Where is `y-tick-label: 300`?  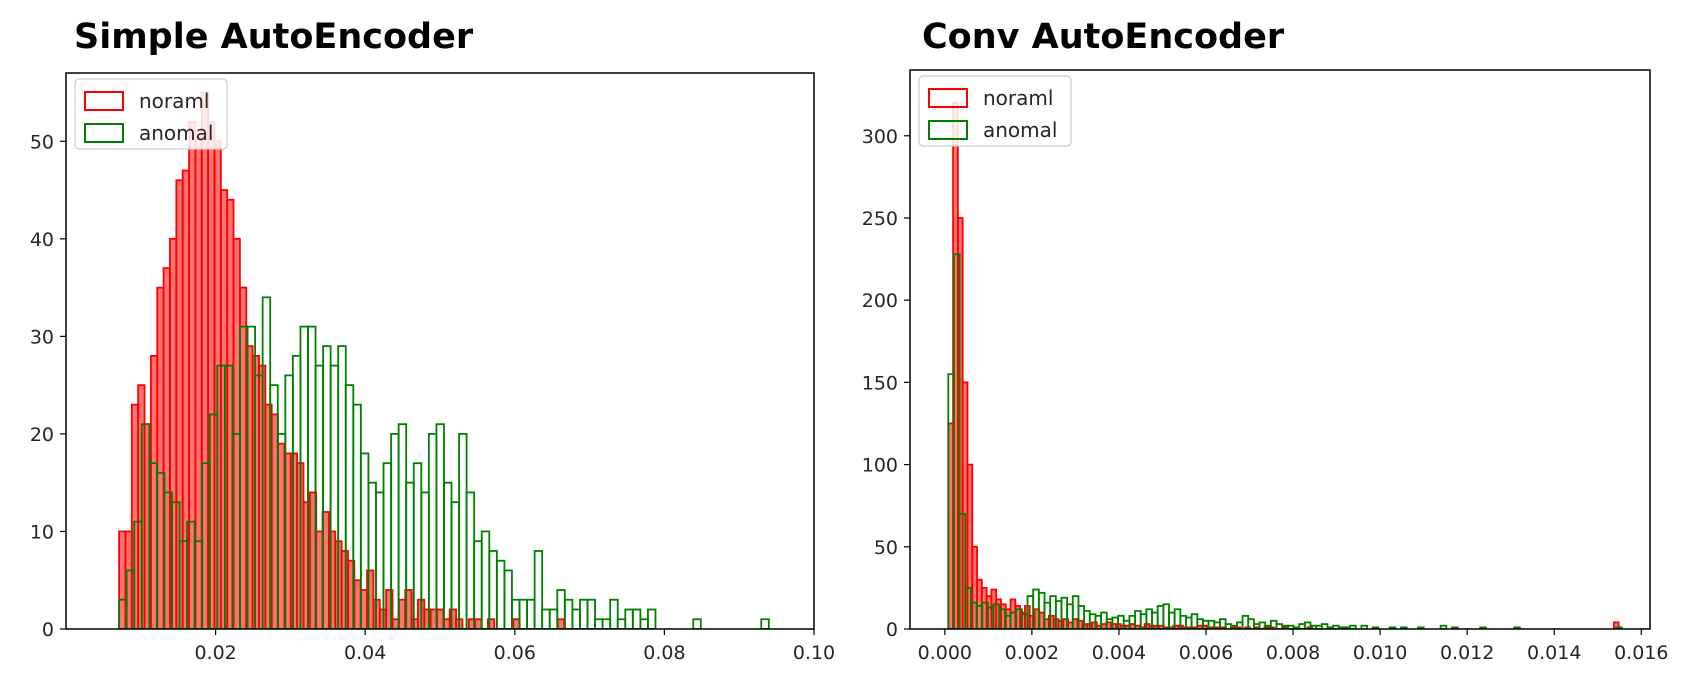
y-tick-label: 300 is located at coordinates (880, 137).